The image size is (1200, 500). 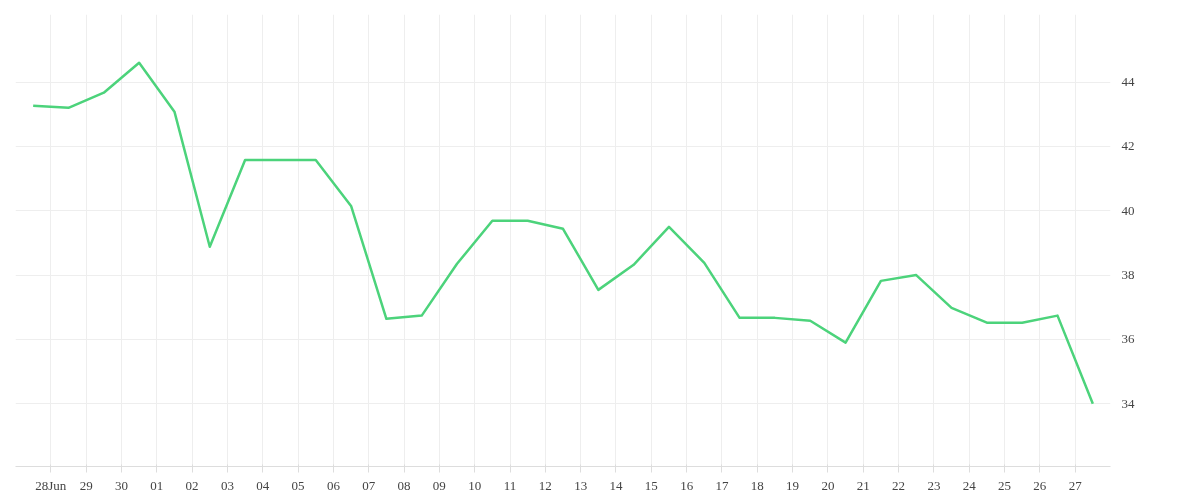 What do you see at coordinates (1128, 339) in the screenshot?
I see `y-tick-label: 36` at bounding box center [1128, 339].